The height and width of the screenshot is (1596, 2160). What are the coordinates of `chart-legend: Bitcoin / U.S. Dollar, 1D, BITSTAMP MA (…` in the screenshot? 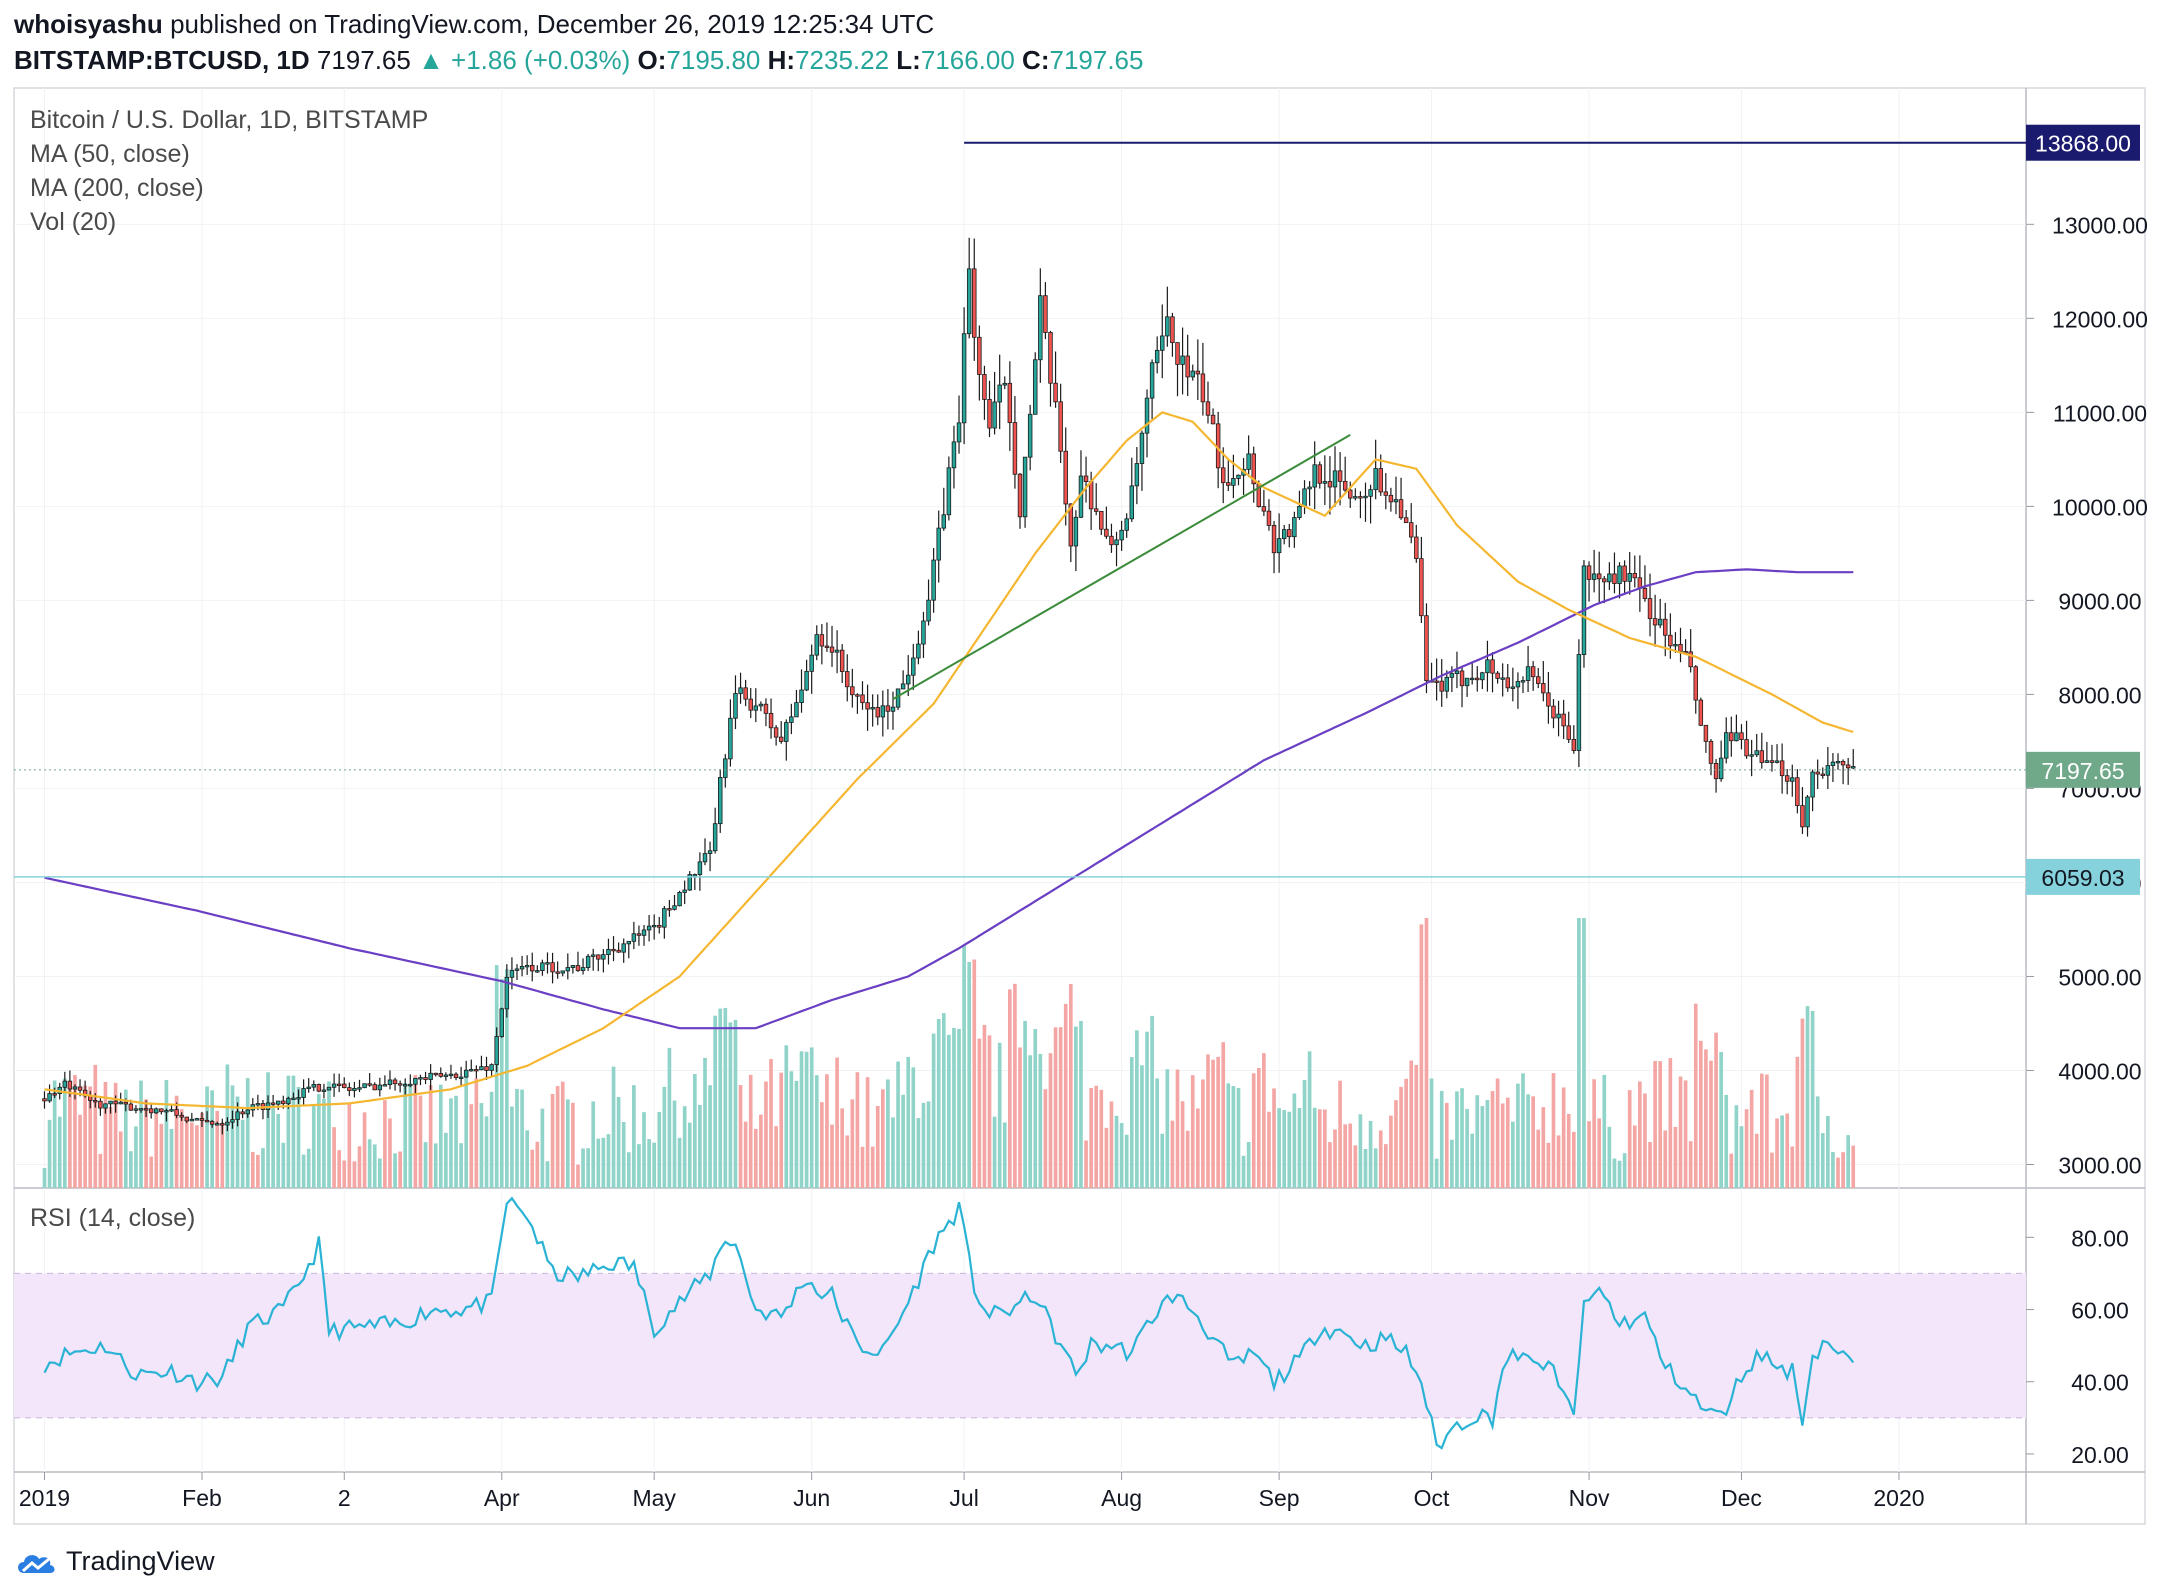 It's located at (229, 171).